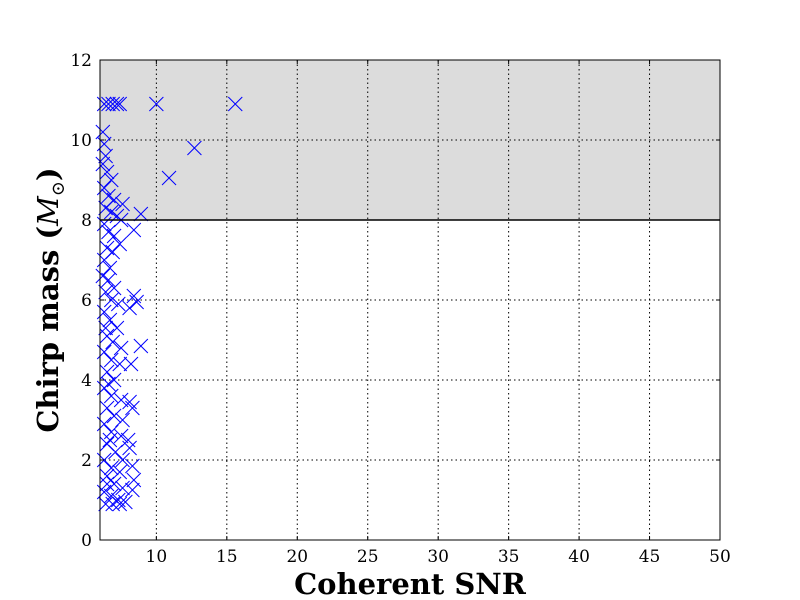 The height and width of the screenshot is (600, 800). Describe the element at coordinates (86, 301) in the screenshot. I see `y-tick-label: 6` at that location.